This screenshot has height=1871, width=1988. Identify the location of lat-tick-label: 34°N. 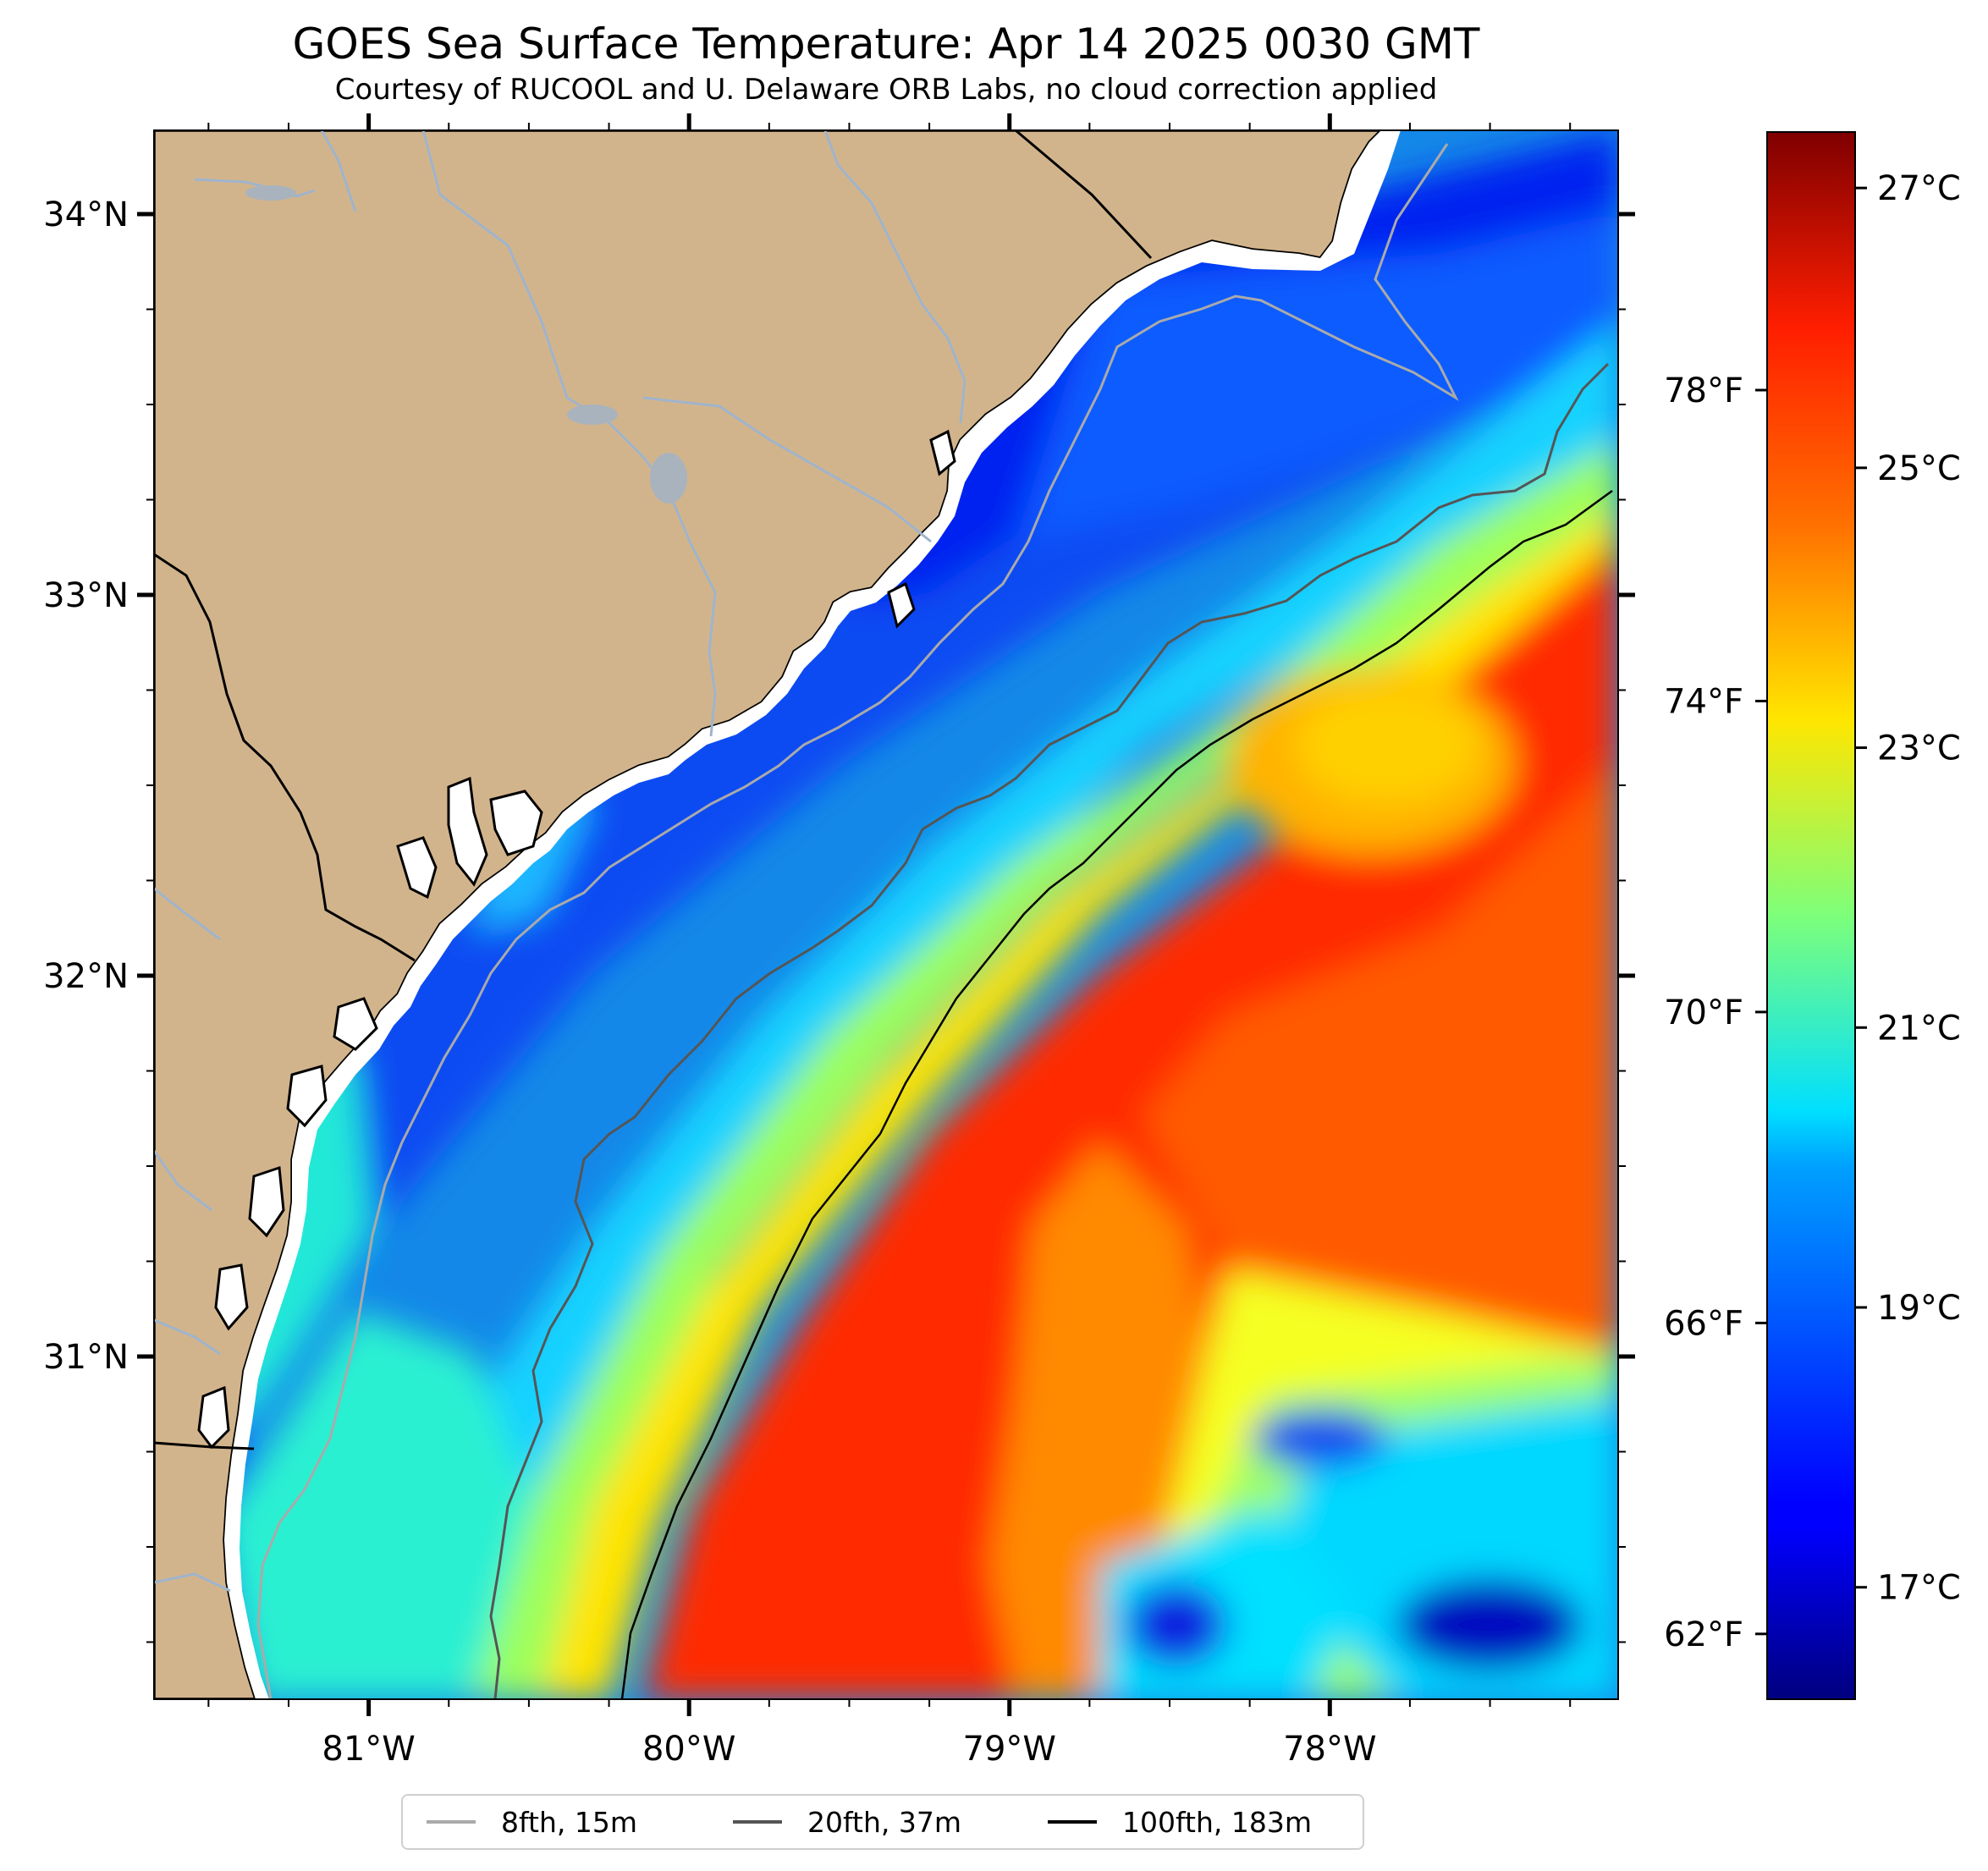
(86, 215).